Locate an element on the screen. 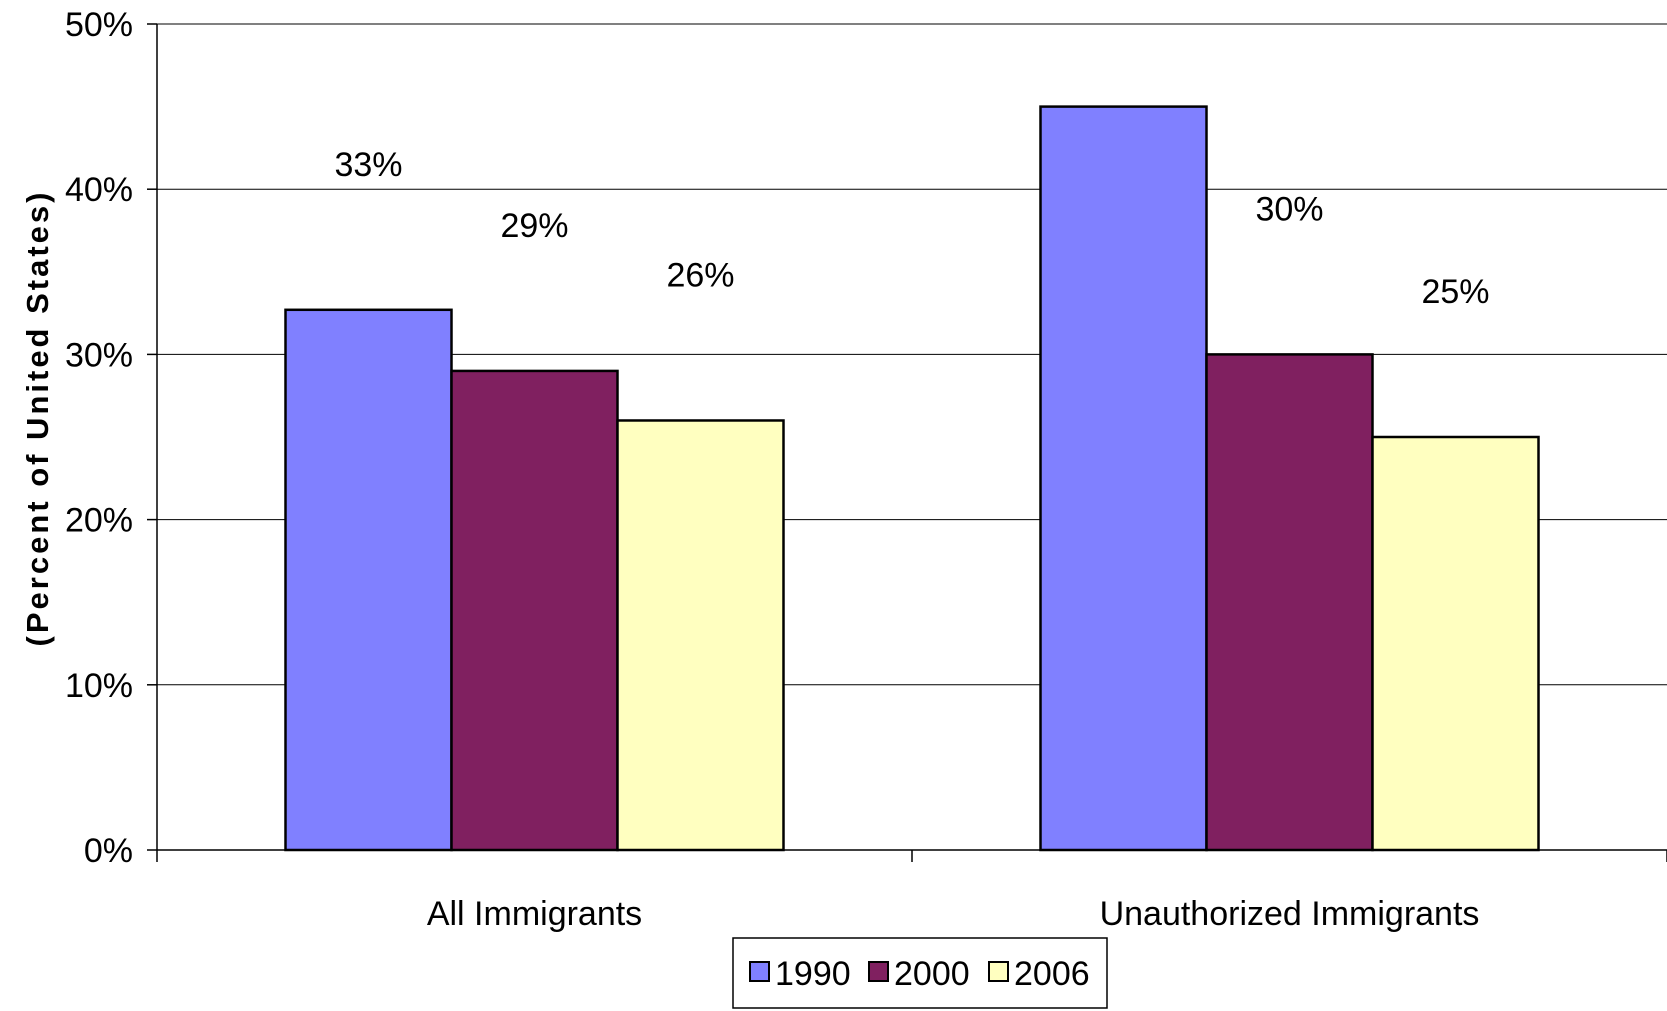  data-label: 33% is located at coordinates (368, 165).